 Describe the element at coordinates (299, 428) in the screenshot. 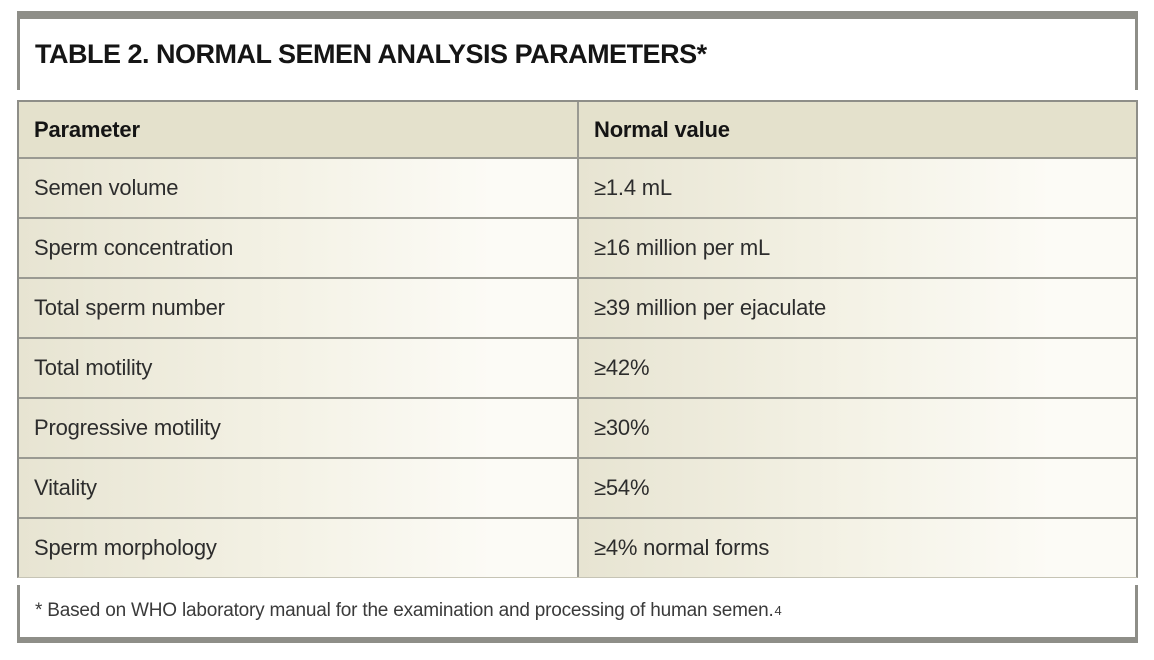

I see `parameter-cell: Progressive motility` at that location.